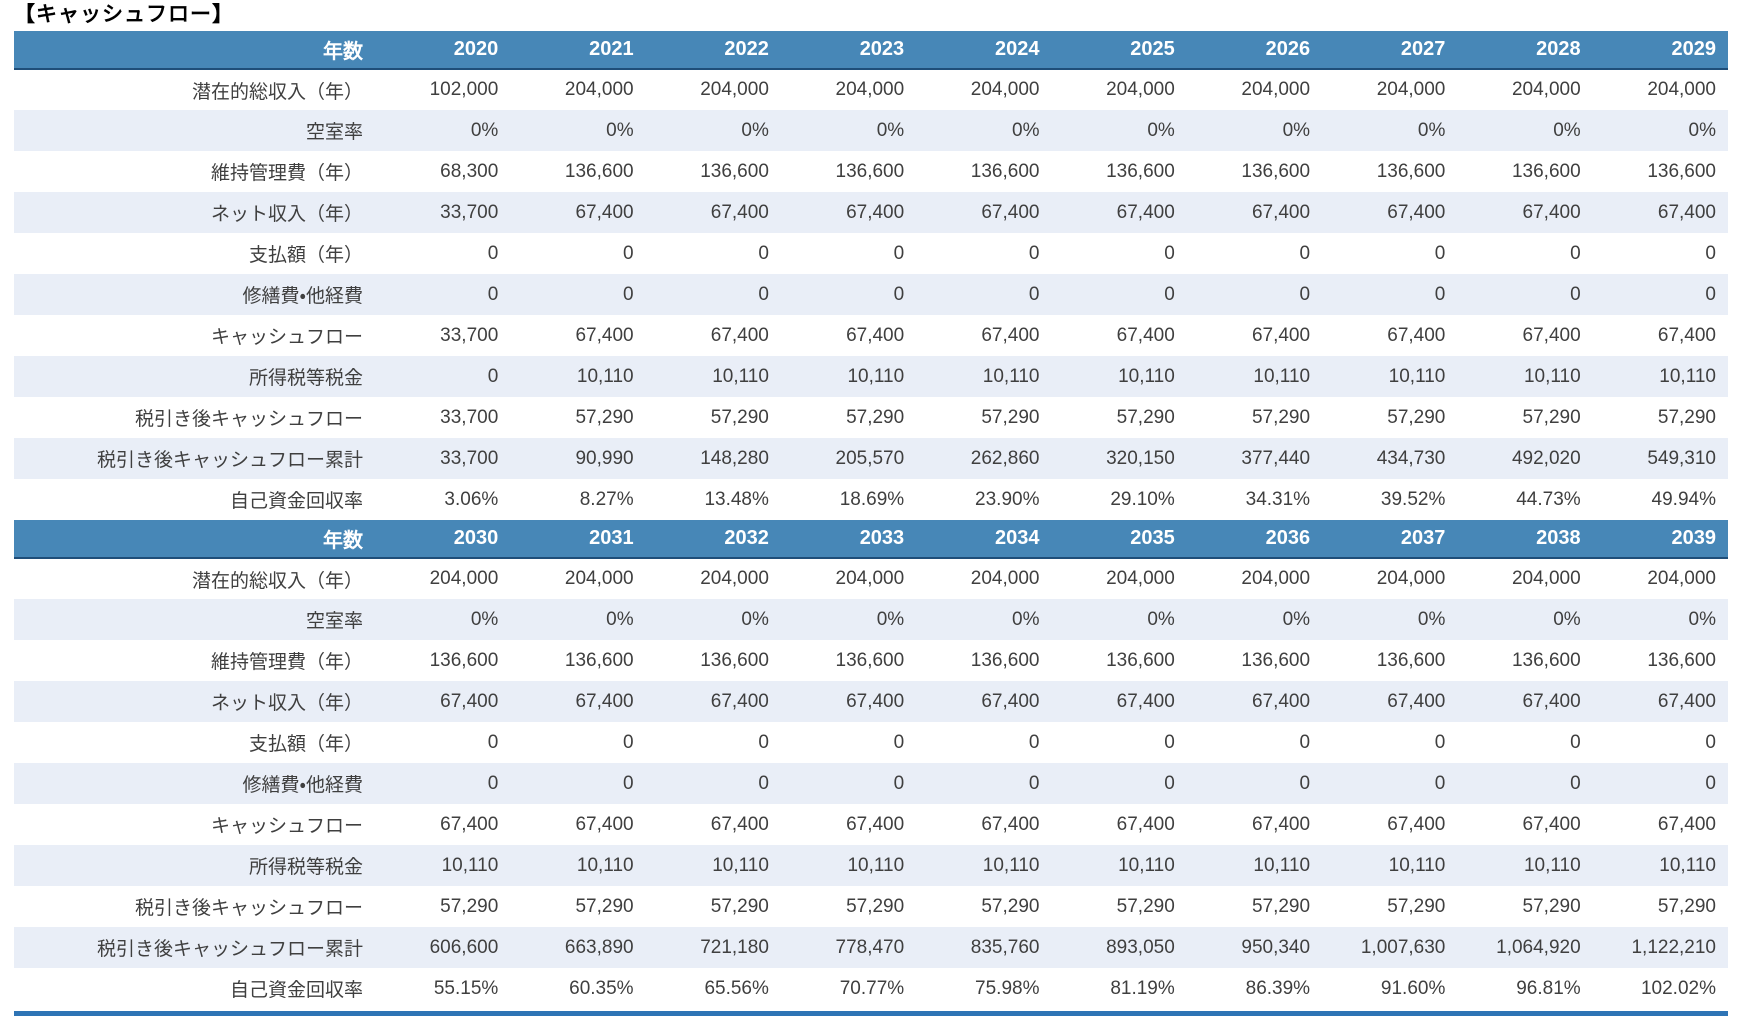  What do you see at coordinates (871, 253) in the screenshot?
I see `table-row: 支払額（年） 0 0 0 0 0 0 0 0 0 0` at bounding box center [871, 253].